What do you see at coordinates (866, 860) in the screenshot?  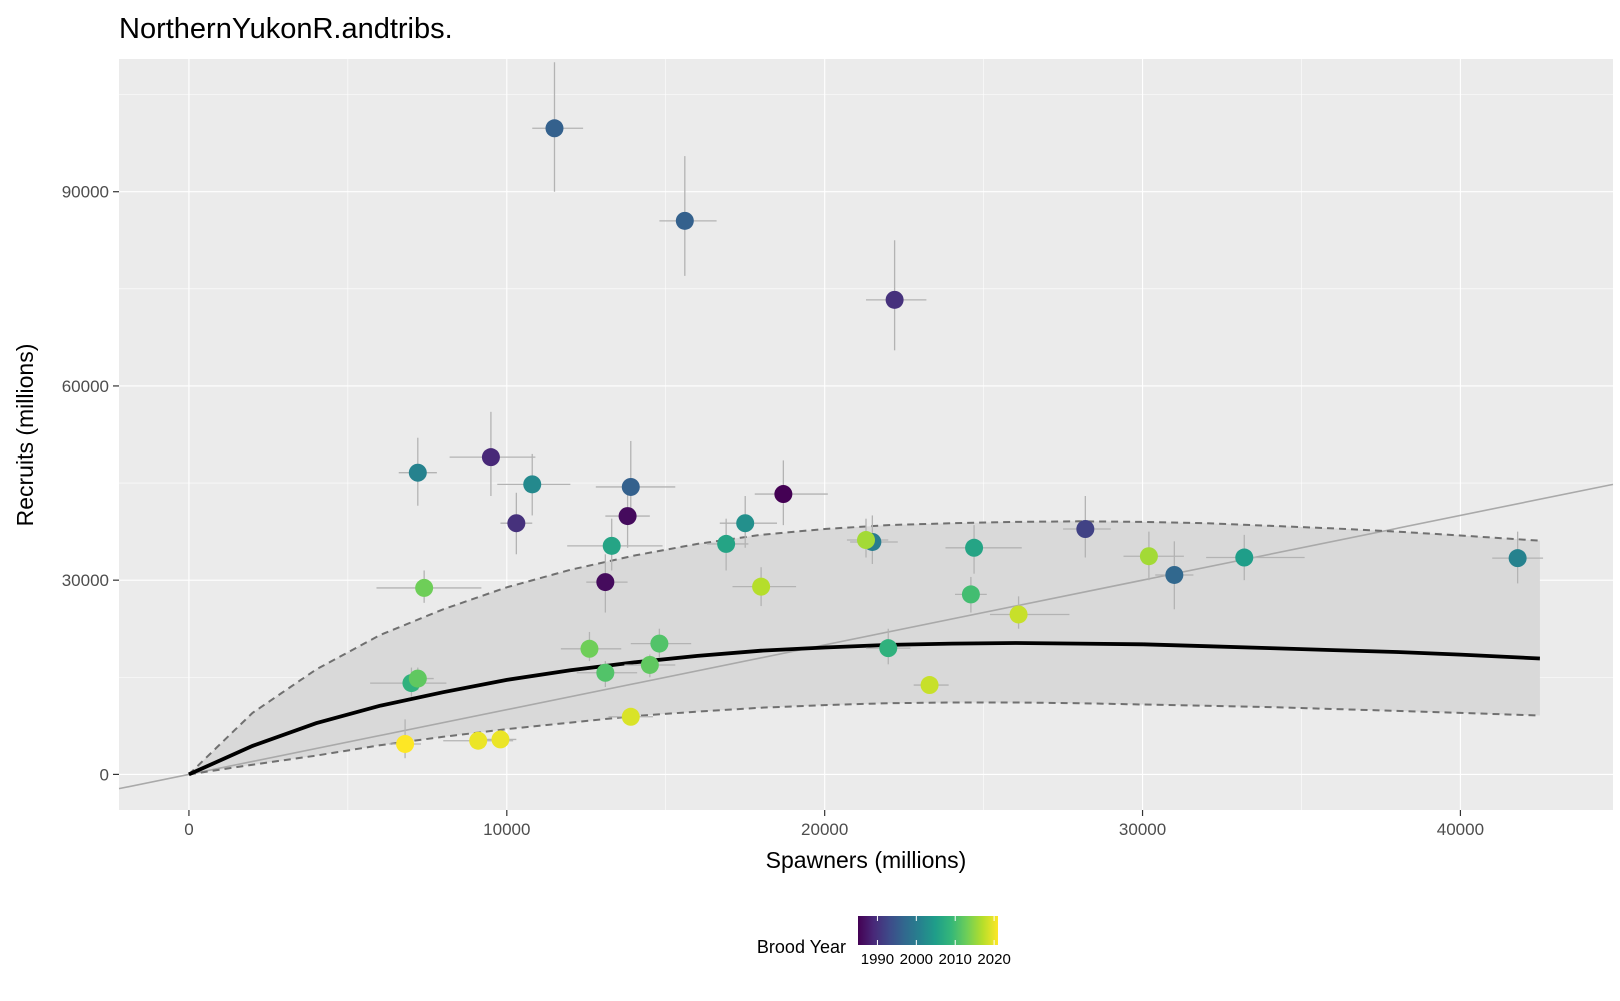 I see `x-axis-title: Spawners (millions)` at bounding box center [866, 860].